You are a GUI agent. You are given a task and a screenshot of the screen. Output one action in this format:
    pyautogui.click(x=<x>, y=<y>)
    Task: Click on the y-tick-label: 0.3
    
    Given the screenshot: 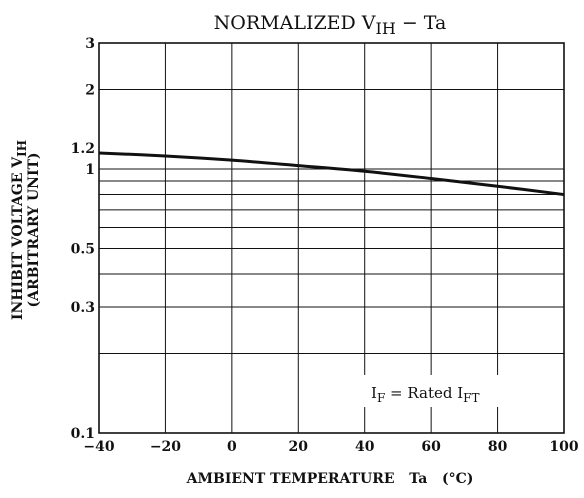 What is the action you would take?
    pyautogui.click(x=83, y=308)
    